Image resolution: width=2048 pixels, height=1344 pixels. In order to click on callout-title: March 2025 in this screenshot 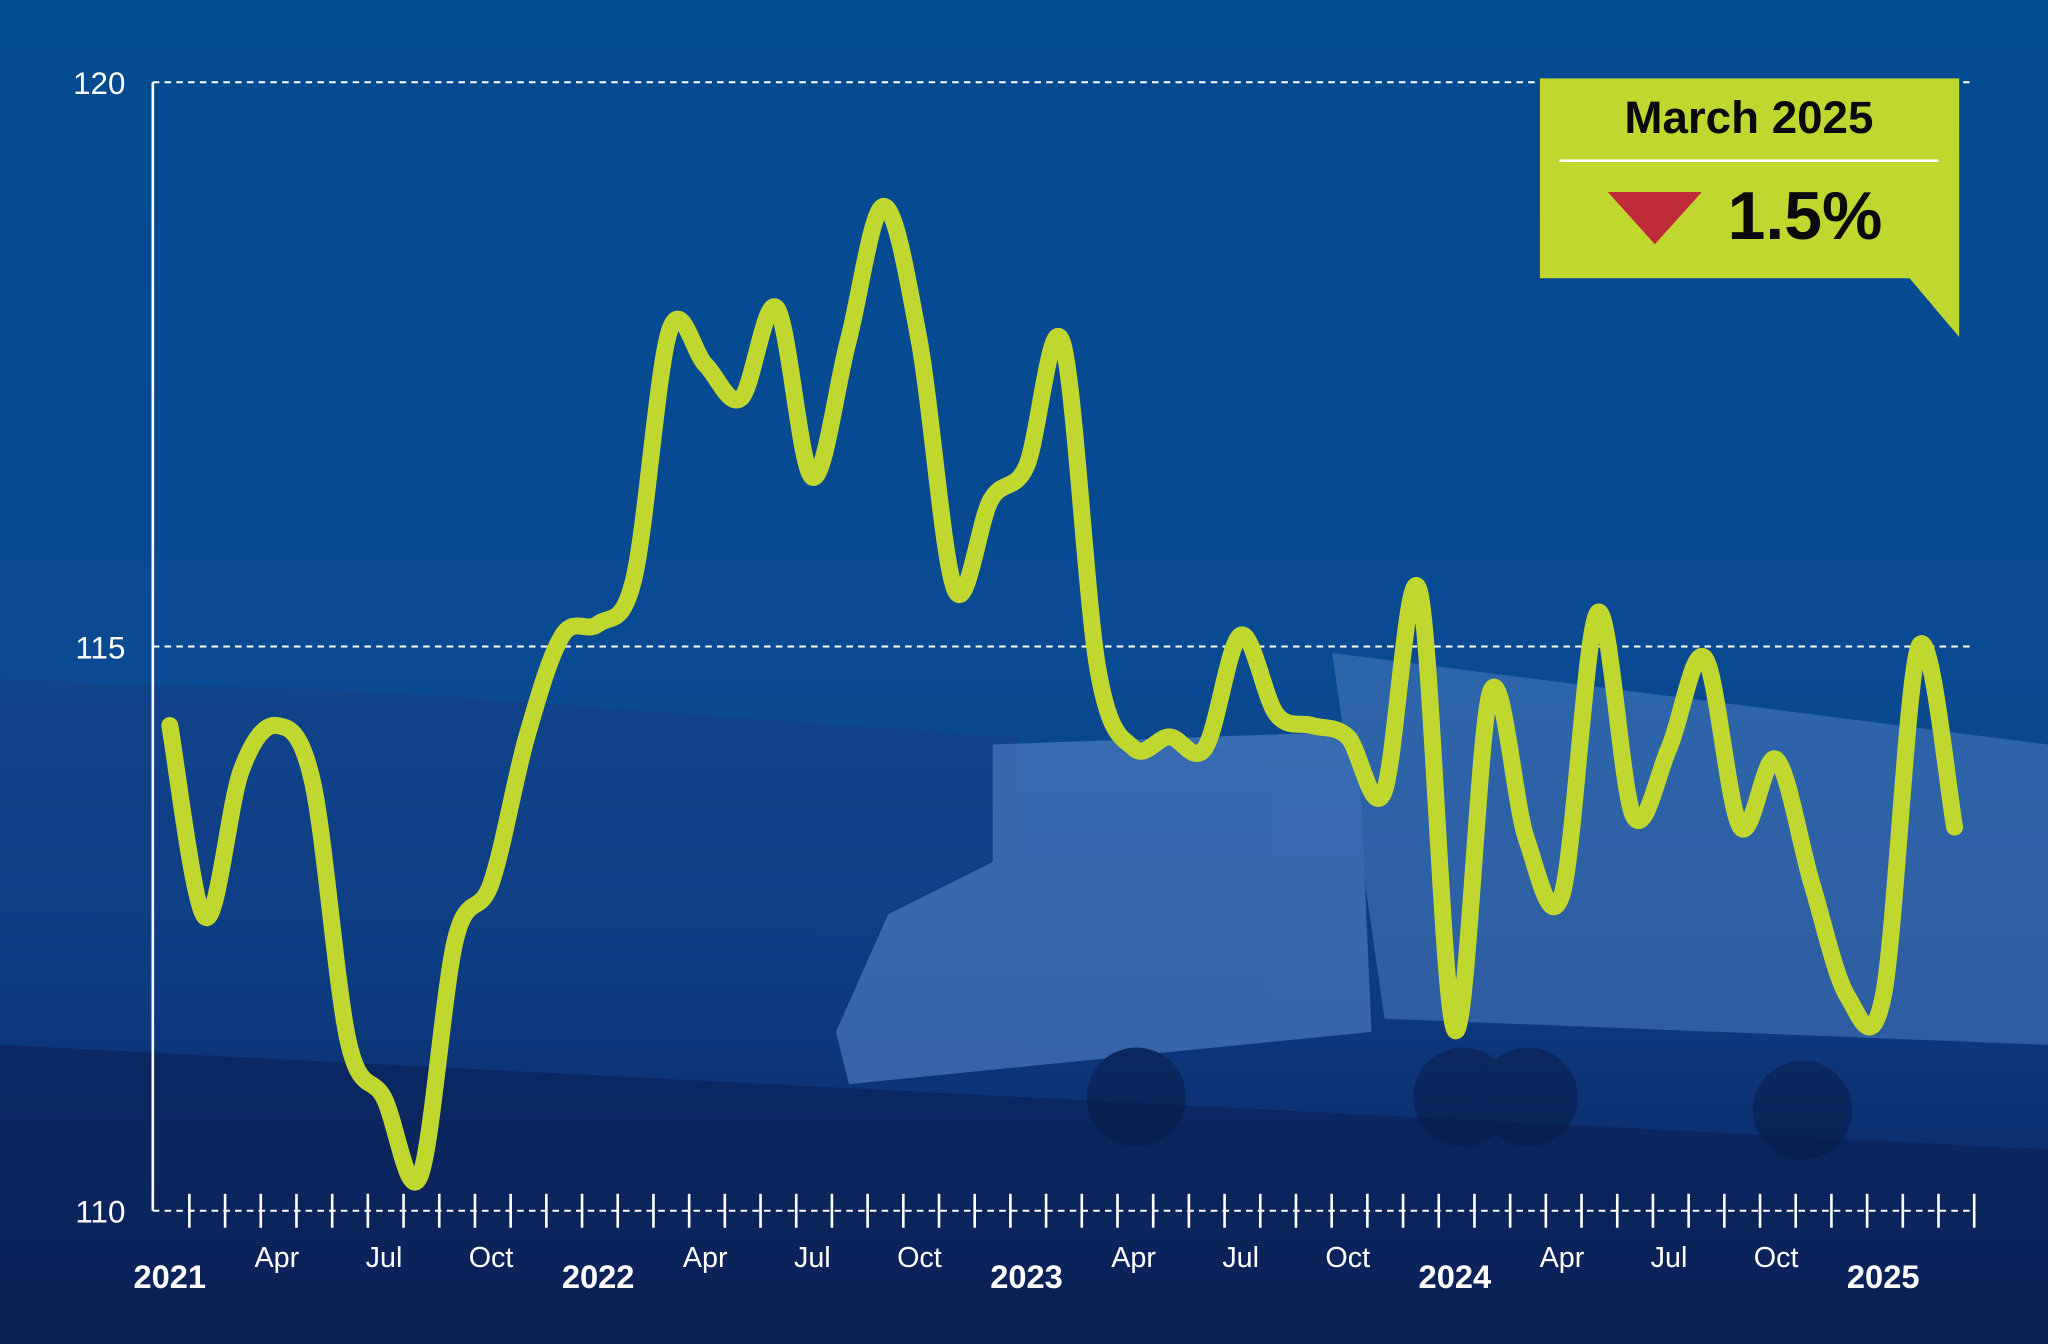, I will do `click(1748, 117)`.